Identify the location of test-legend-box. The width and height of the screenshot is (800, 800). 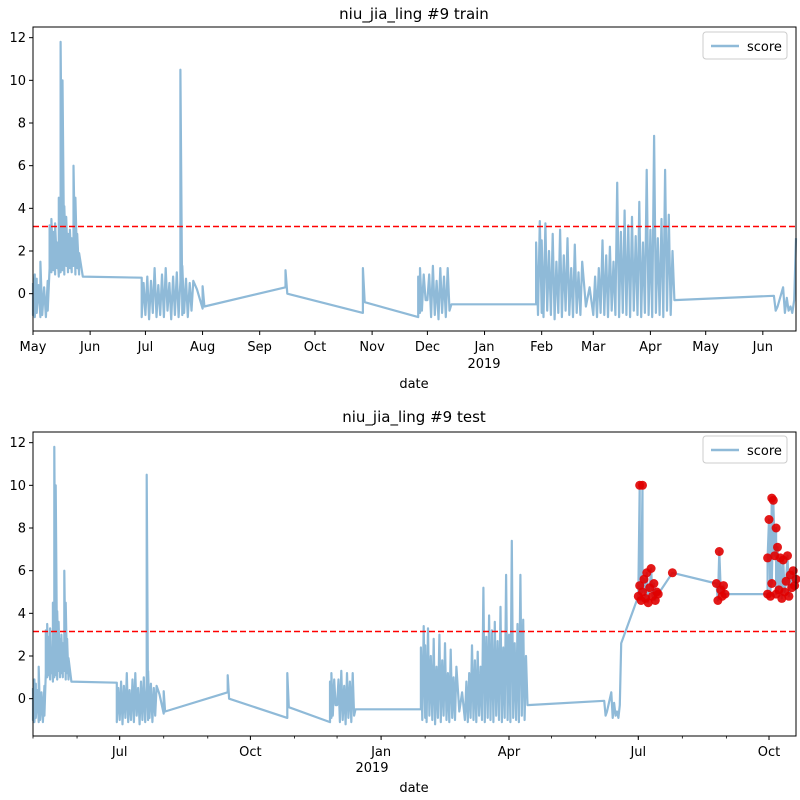
(745, 449).